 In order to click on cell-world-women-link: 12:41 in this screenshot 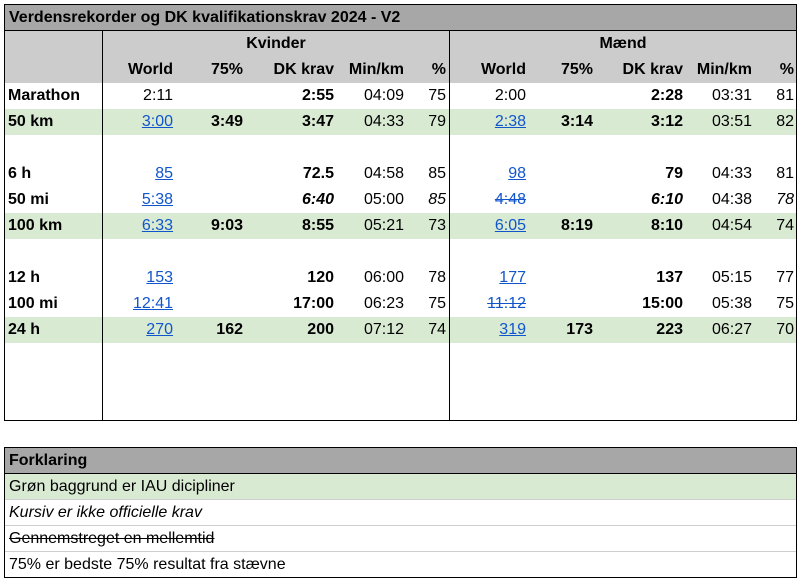, I will do `click(152, 303)`.